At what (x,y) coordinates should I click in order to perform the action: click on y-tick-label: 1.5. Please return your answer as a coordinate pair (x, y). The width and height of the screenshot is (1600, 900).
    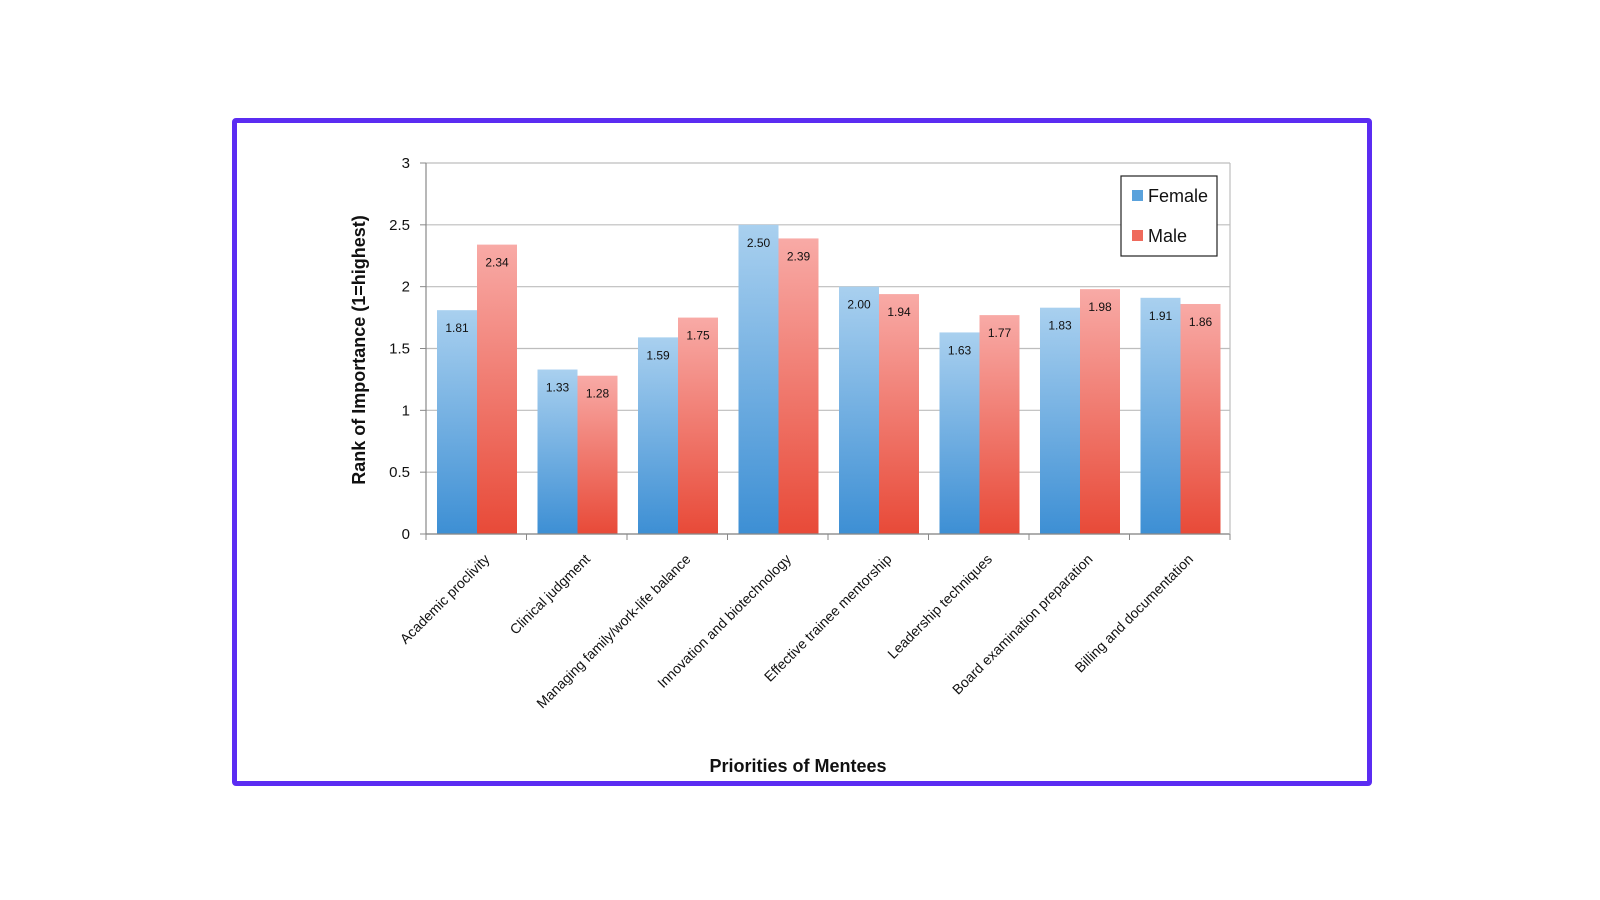
    Looking at the image, I should click on (399, 349).